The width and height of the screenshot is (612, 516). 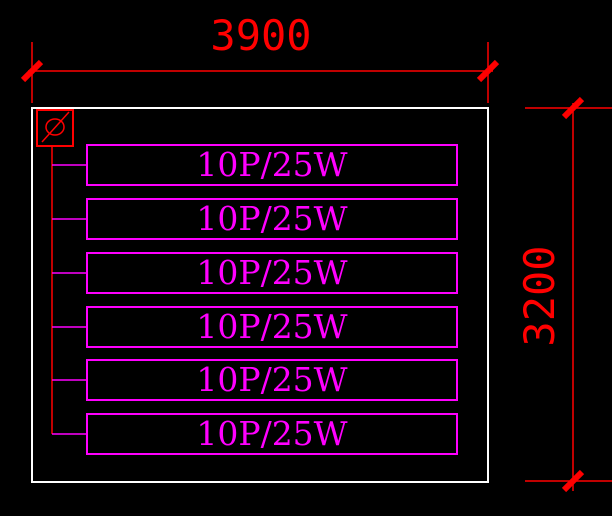 I want to click on height-dimension, so click(x=568, y=294).